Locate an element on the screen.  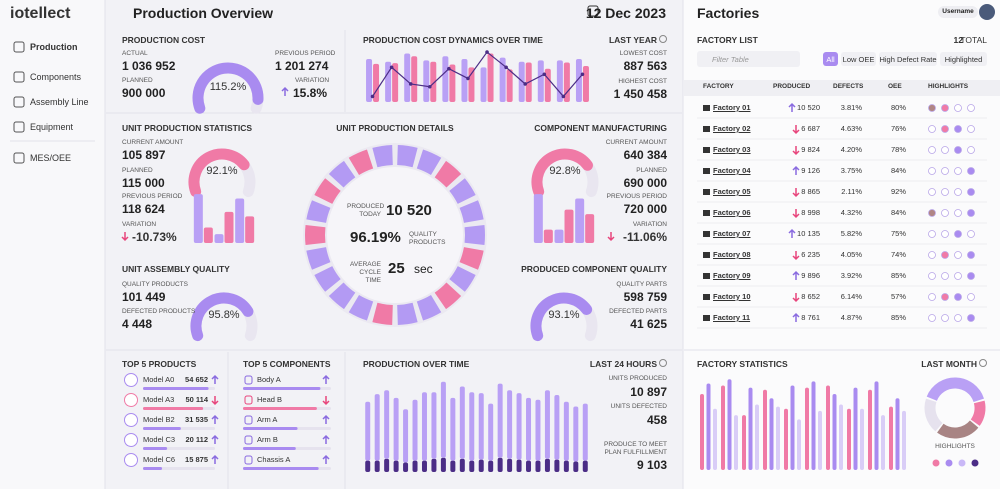
factories-tabs: All is located at coordinates (830, 59).